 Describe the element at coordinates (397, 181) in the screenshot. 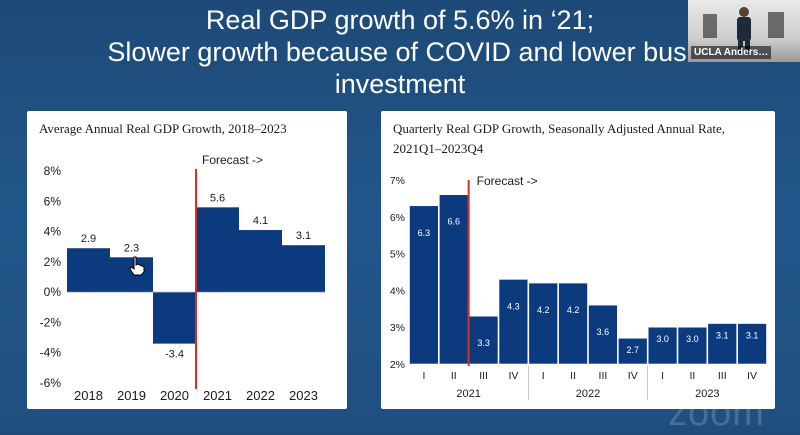

I see `y-tick-label: 7%` at that location.